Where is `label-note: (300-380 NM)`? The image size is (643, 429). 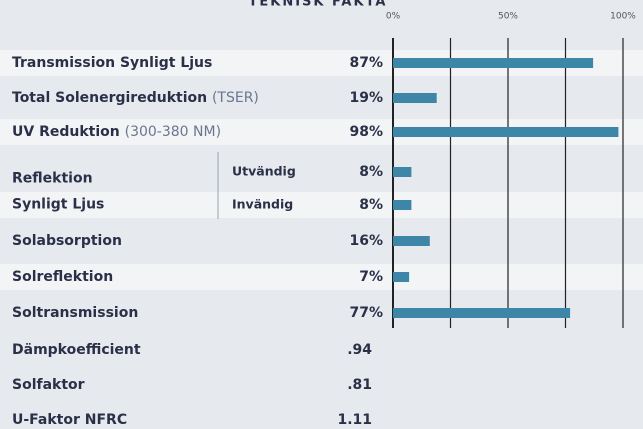
label-note: (300-380 NM) is located at coordinates (173, 132).